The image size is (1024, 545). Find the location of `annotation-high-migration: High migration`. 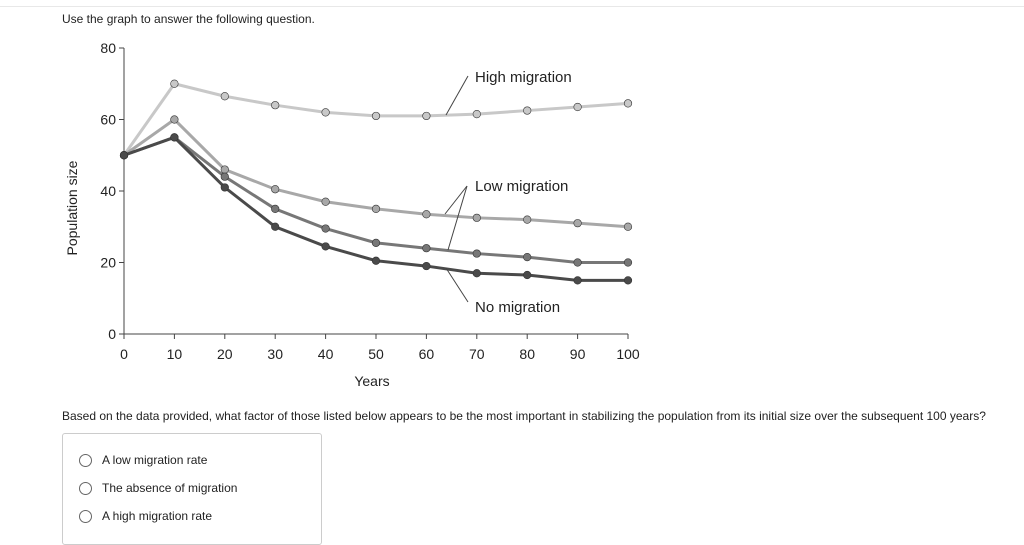

annotation-high-migration: High migration is located at coordinates (523, 77).